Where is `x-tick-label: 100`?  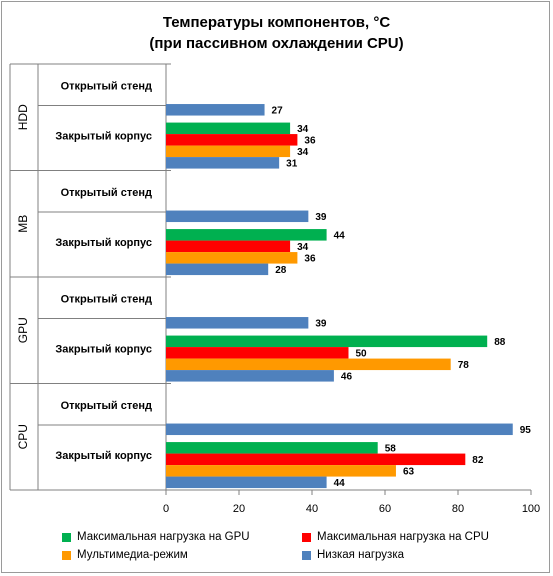
x-tick-label: 100 is located at coordinates (531, 509).